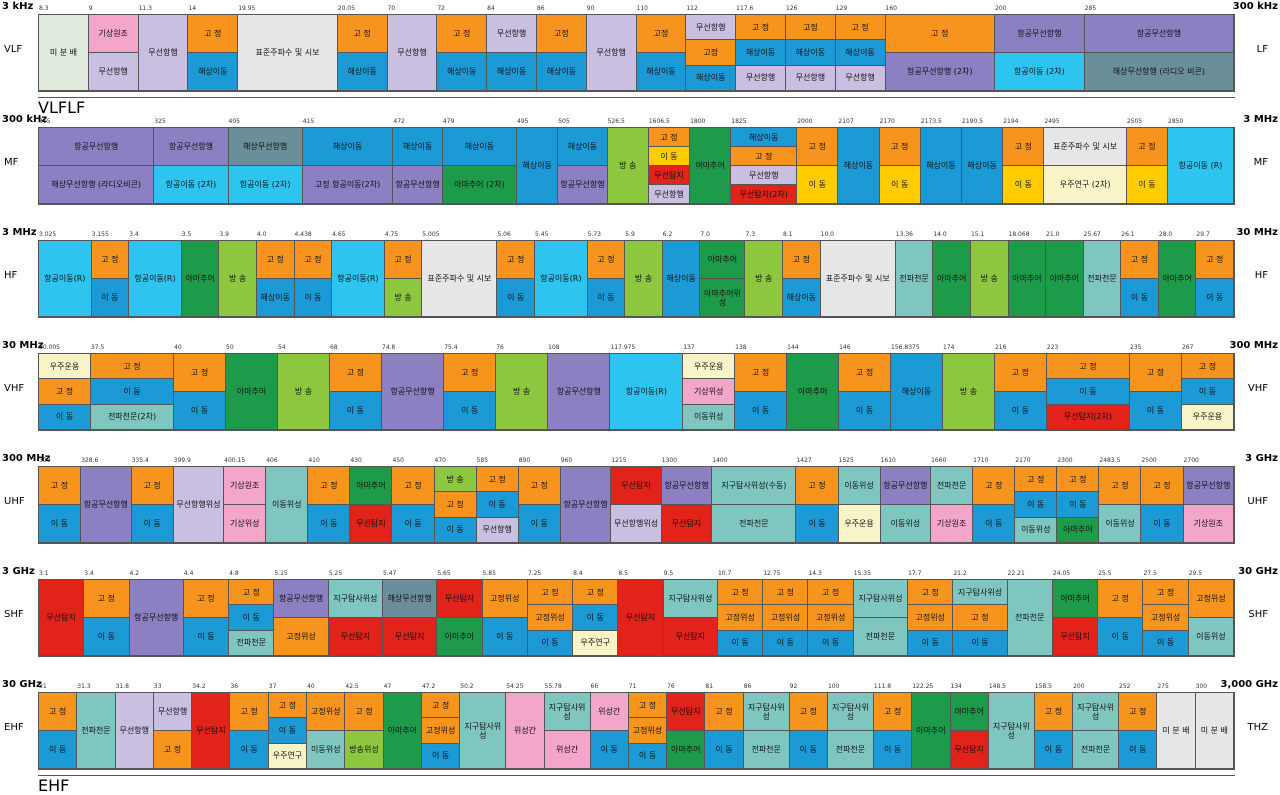 The height and width of the screenshot is (795, 1280). Describe the element at coordinates (122, 686) in the screenshot. I see `frequency-label: 31.8` at that location.